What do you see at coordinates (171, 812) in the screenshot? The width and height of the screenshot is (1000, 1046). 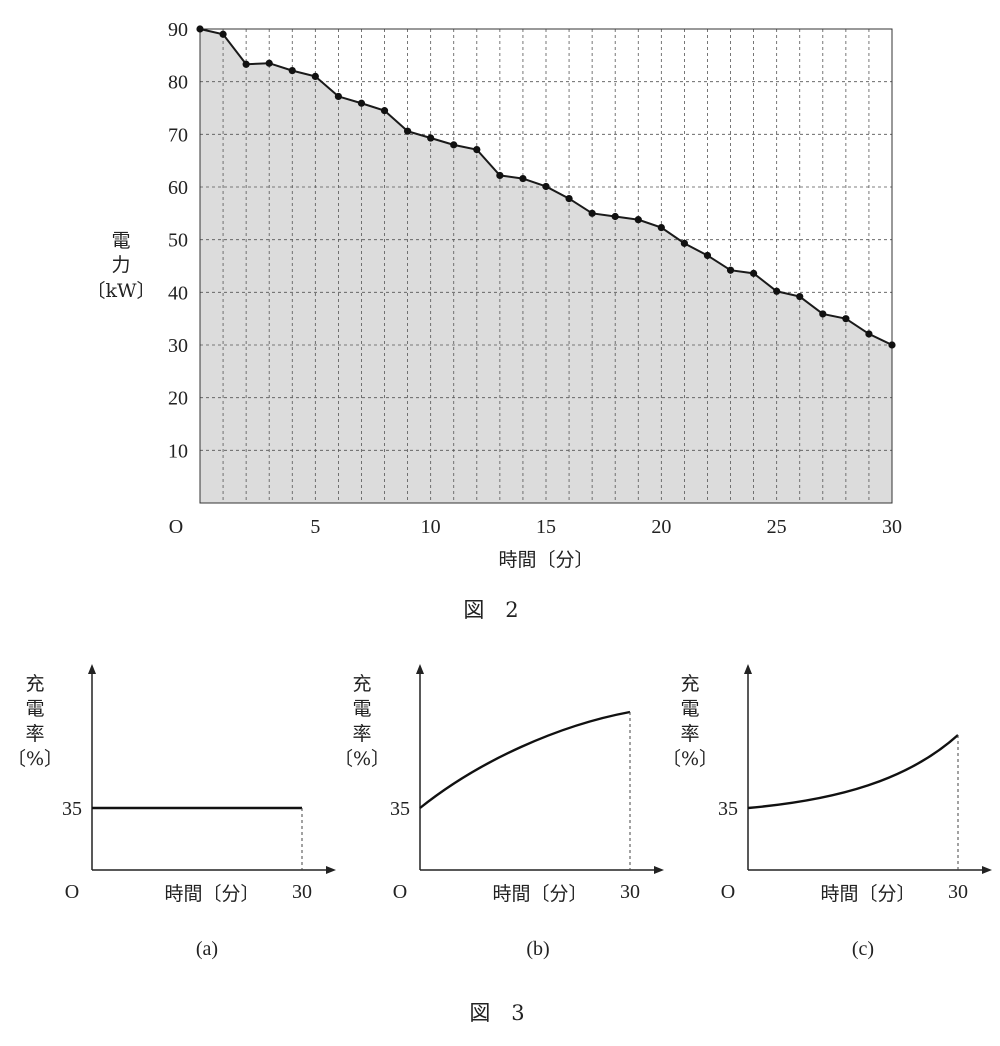 I see `panel-a: 充電率〔%〕 35 O 時間〔分〕 30 (a)` at bounding box center [171, 812].